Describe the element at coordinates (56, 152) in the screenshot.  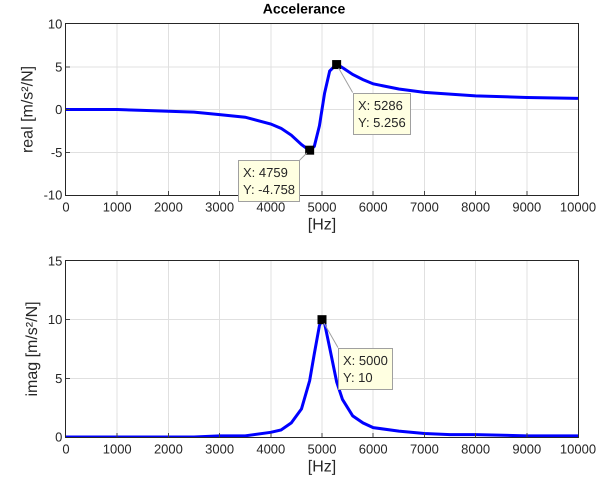
I see `y-tick-label: -5` at that location.